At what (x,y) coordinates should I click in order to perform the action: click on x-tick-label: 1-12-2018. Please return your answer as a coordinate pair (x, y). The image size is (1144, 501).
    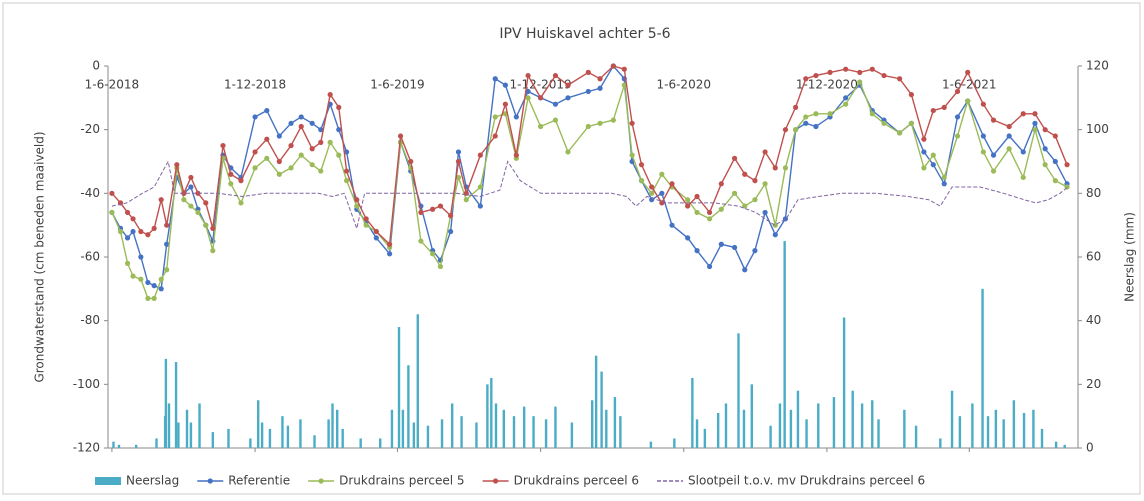
    Looking at the image, I should click on (255, 85).